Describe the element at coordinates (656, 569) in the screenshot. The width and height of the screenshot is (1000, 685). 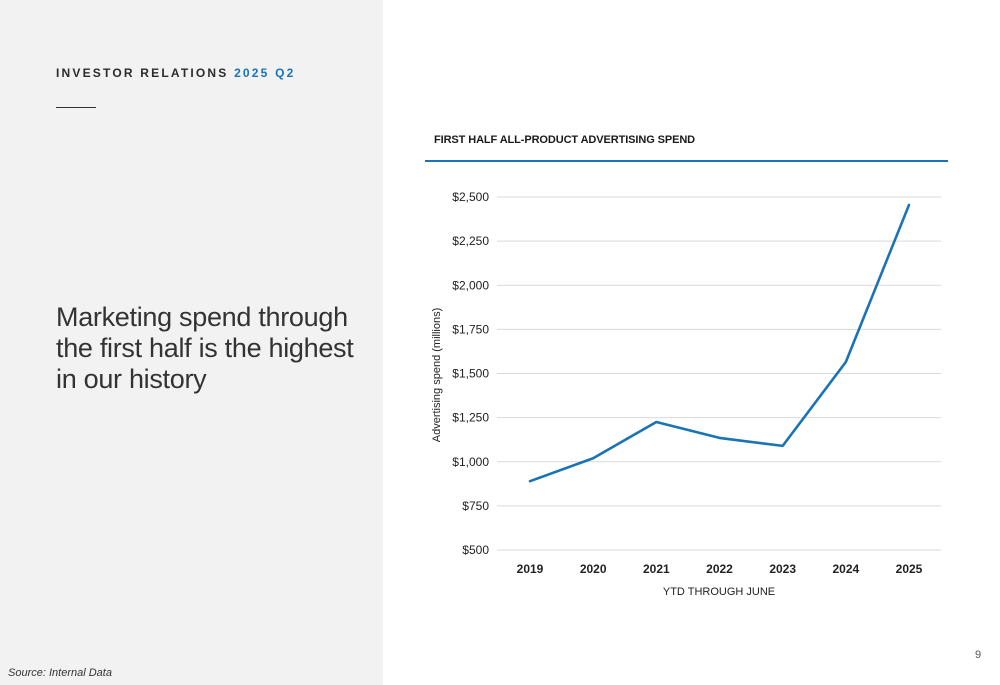
I see `x-tick-label: 2021` at that location.